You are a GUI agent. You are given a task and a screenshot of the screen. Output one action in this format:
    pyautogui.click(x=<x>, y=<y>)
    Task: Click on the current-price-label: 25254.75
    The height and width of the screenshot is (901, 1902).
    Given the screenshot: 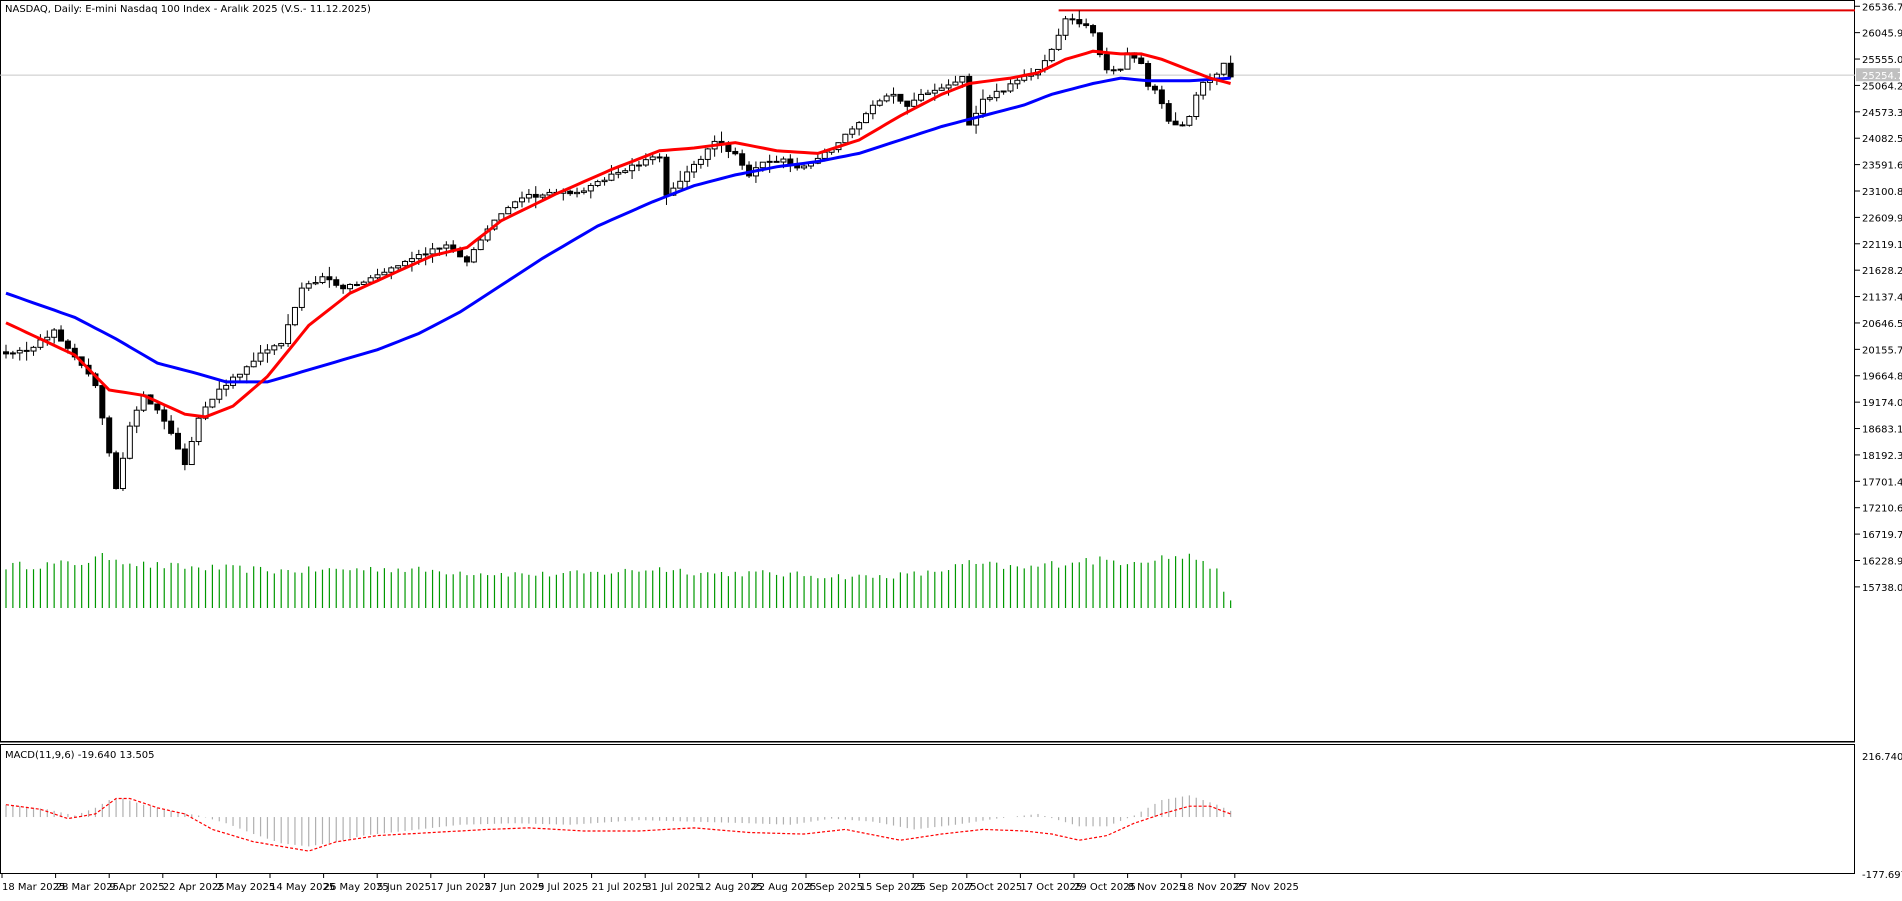 What is the action you would take?
    pyautogui.click(x=1882, y=76)
    